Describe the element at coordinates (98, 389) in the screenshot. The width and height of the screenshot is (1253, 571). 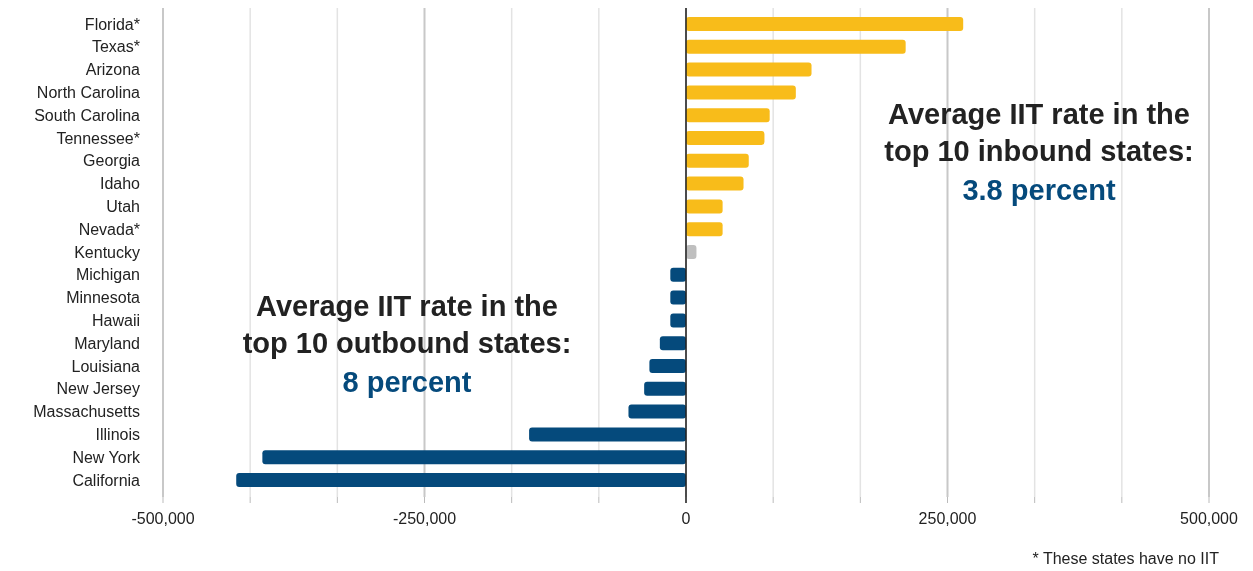
I see `y-tick-label: New Jersey` at that location.